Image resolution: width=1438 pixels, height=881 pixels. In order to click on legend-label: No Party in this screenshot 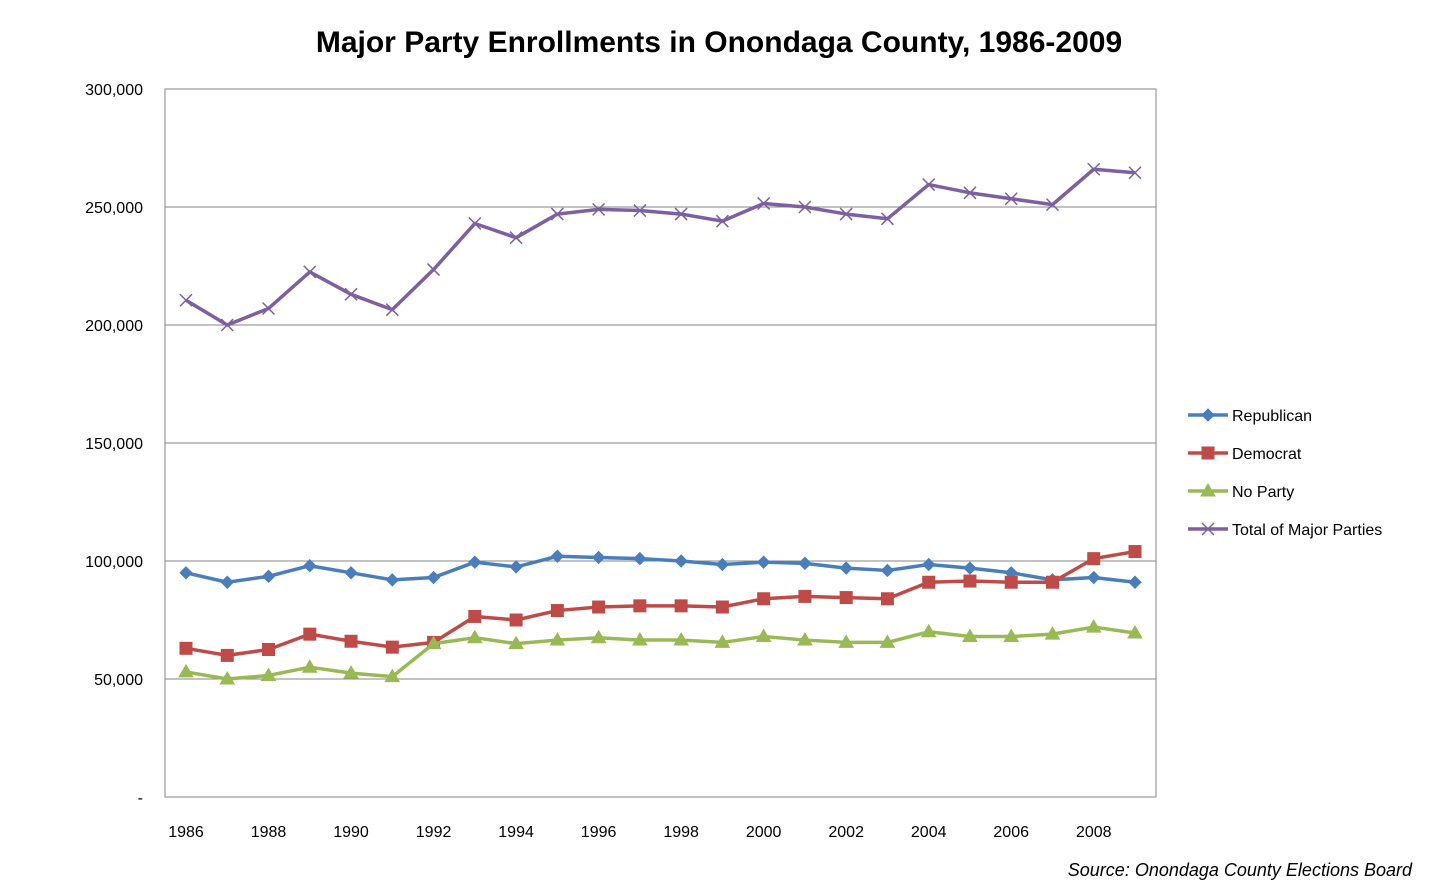, I will do `click(1263, 492)`.